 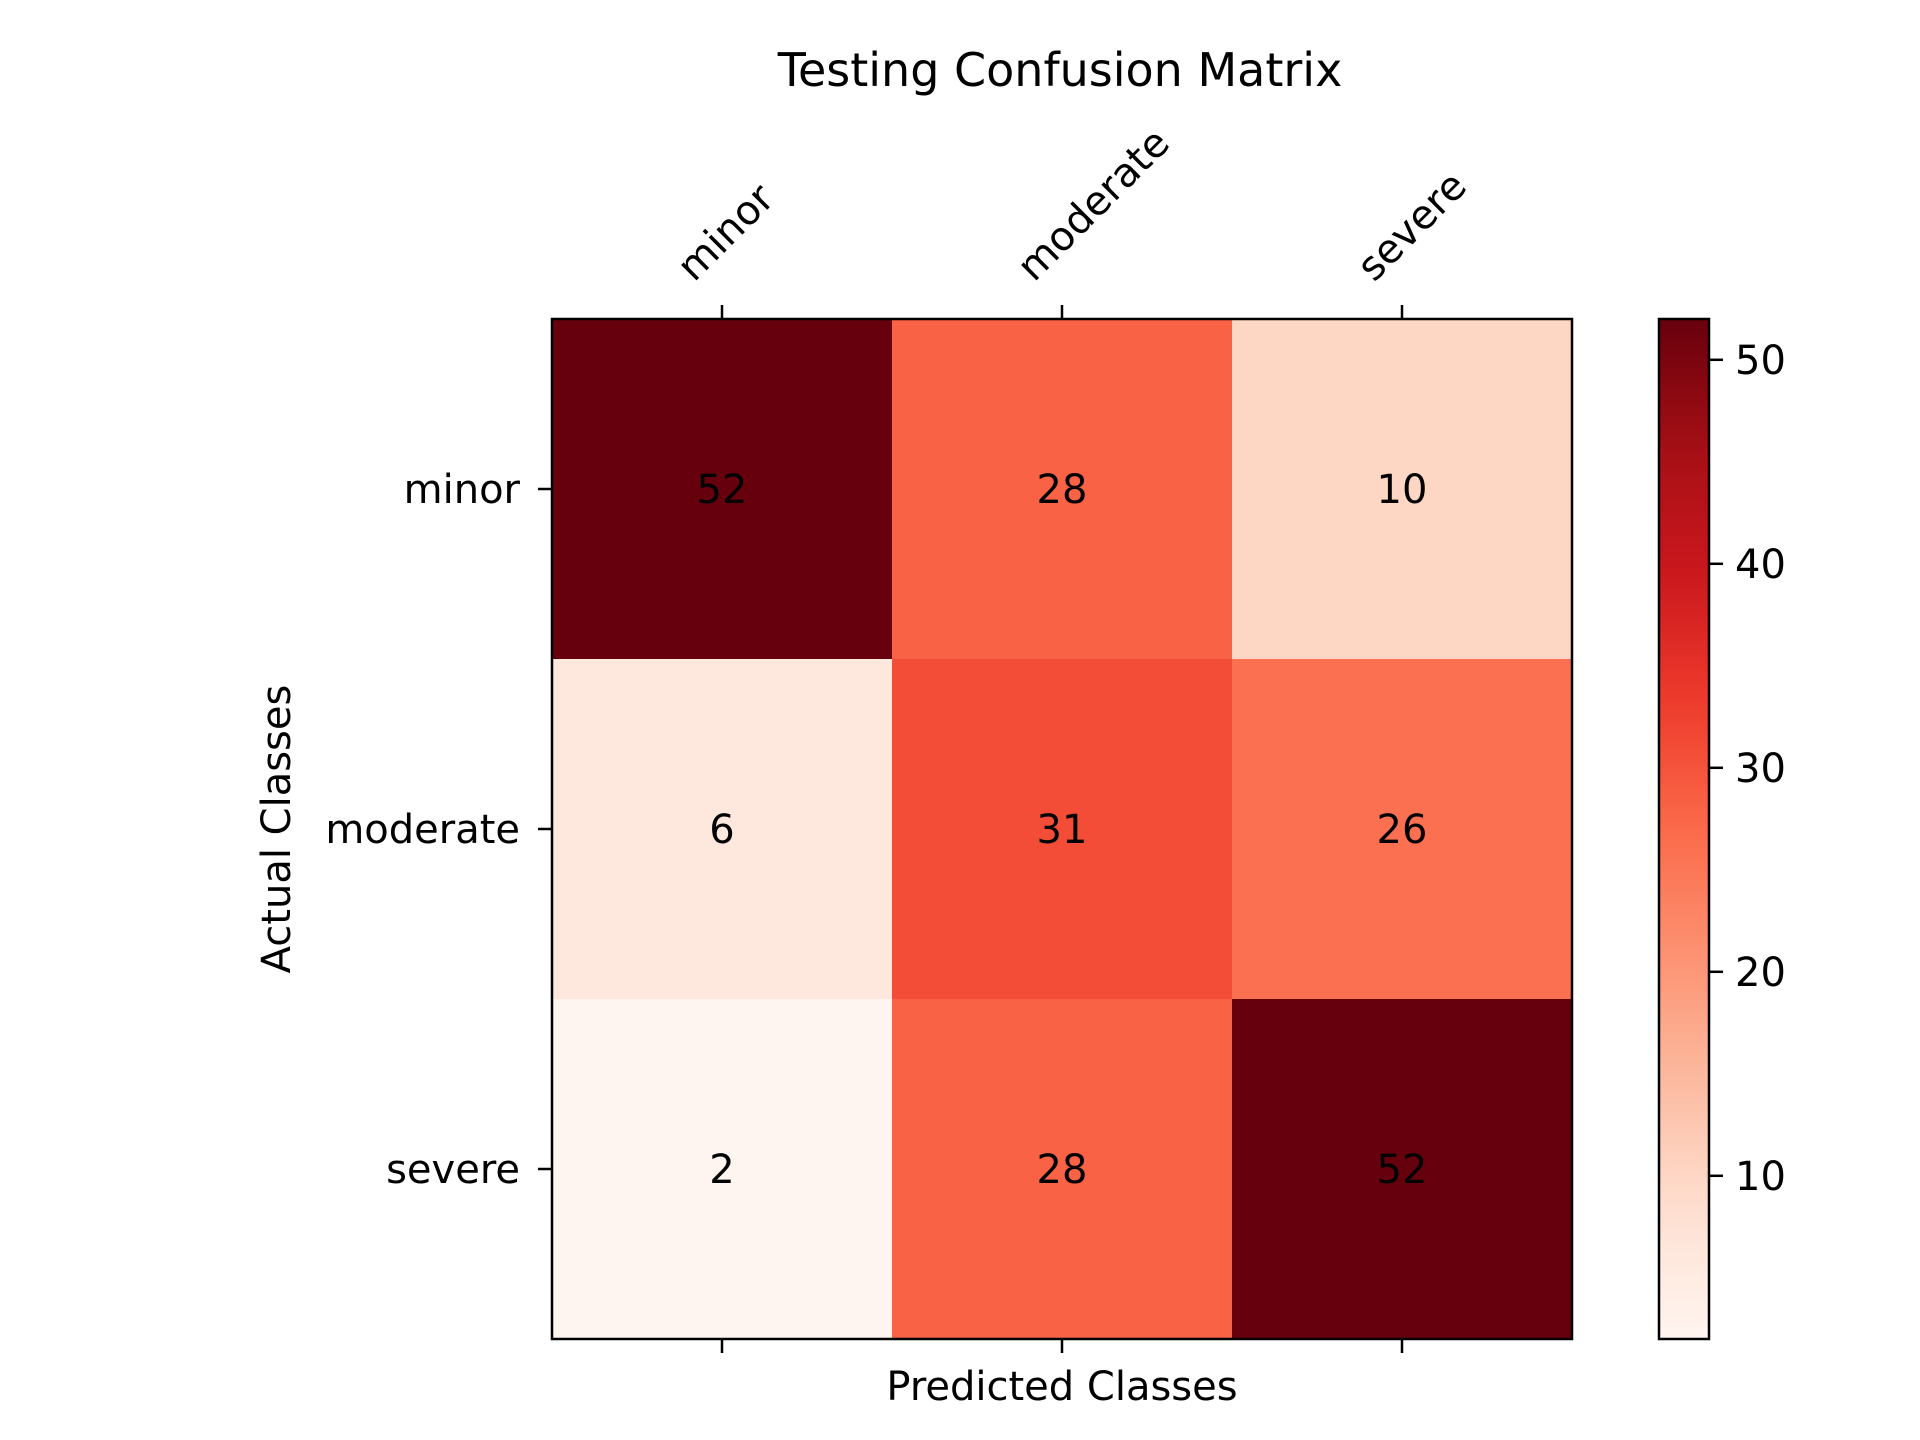 What do you see at coordinates (1061, 1387) in the screenshot?
I see `x-axis-label: Predicted Classes` at bounding box center [1061, 1387].